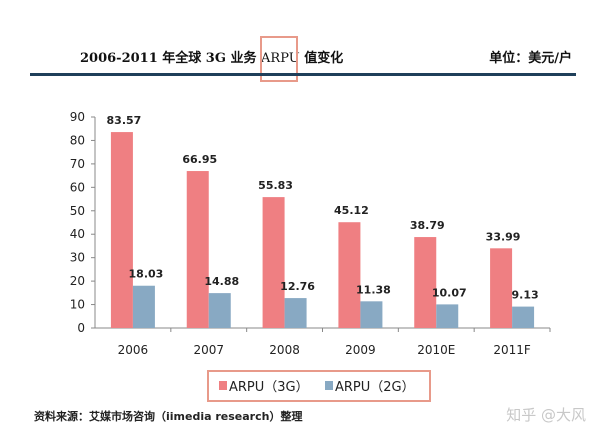  I want to click on data-label: 10.07, so click(449, 292).